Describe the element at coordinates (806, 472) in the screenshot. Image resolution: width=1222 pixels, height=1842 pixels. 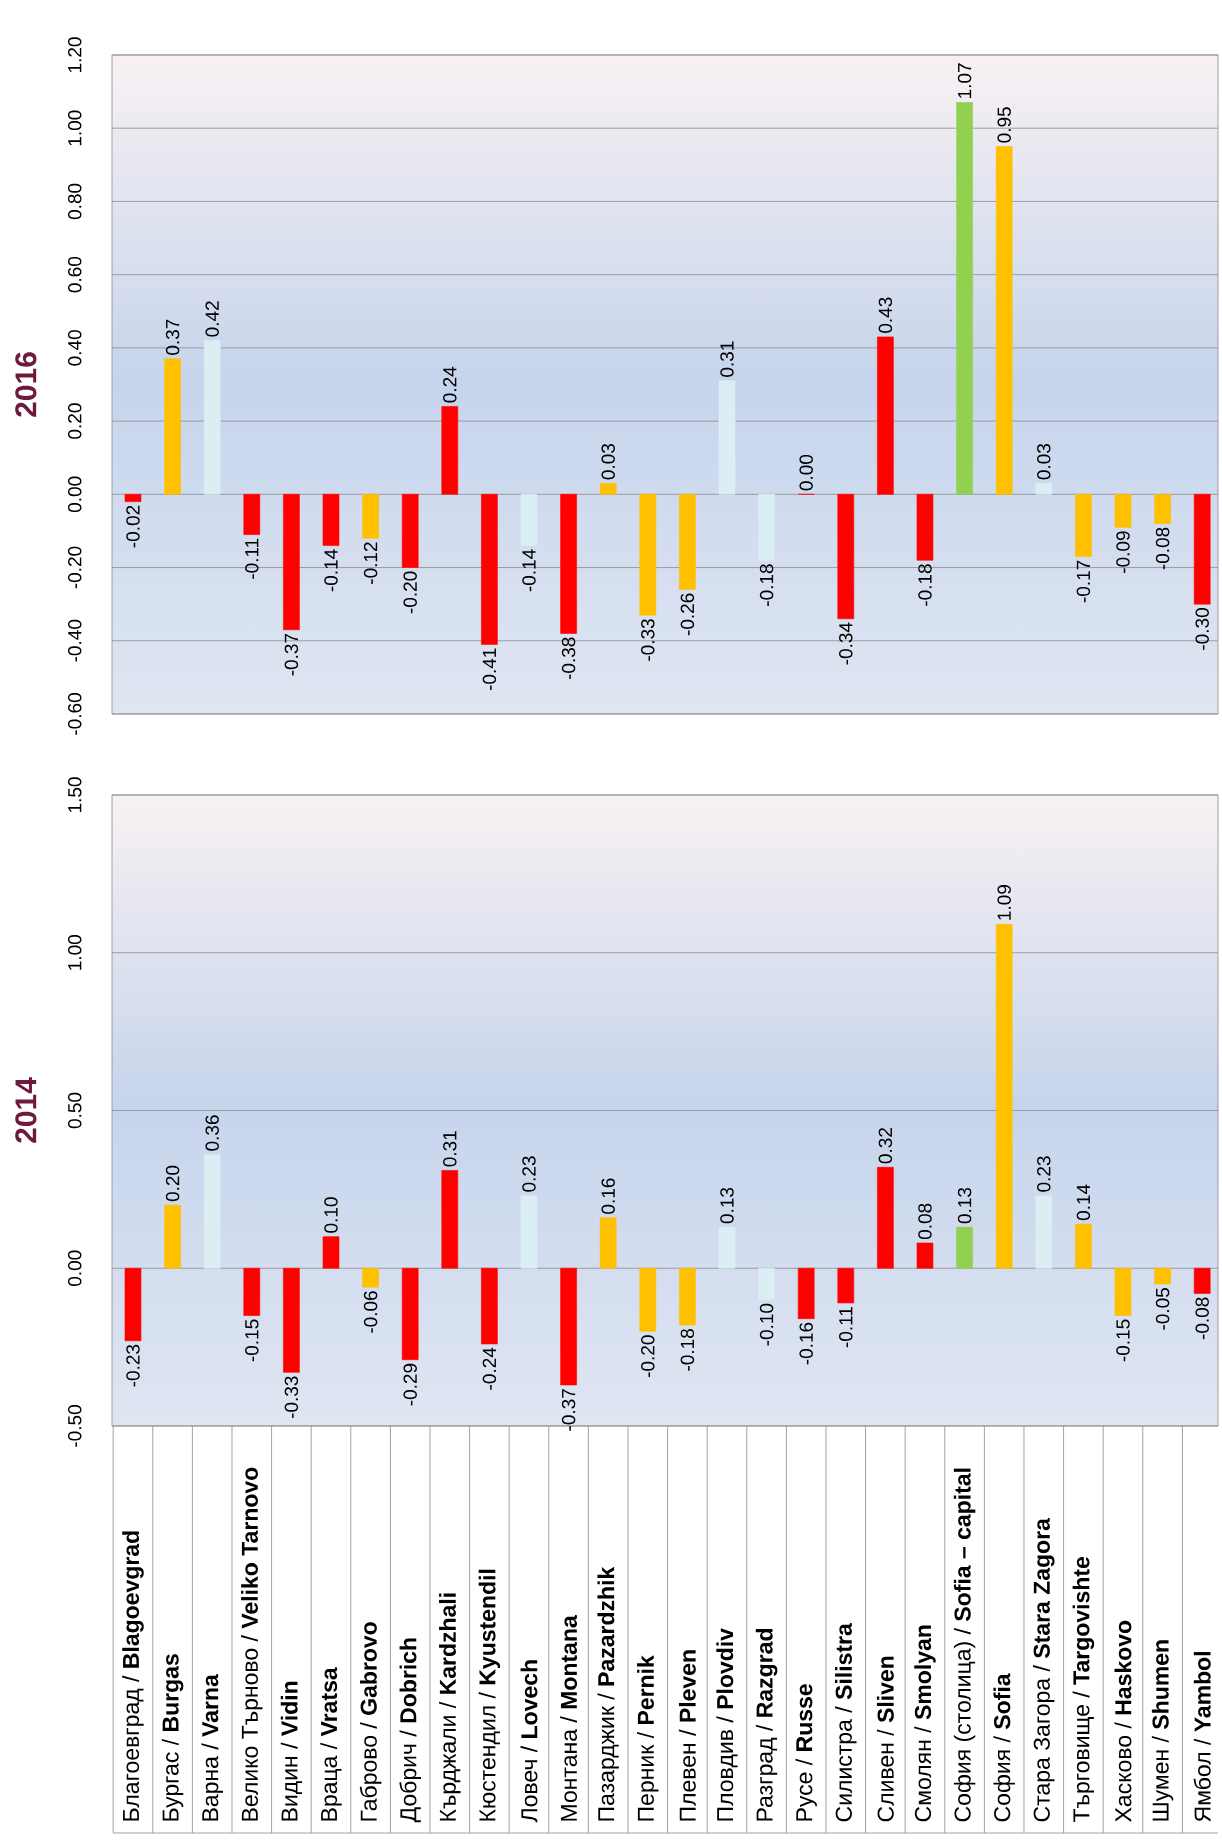
I see `data-label: 0.00` at that location.